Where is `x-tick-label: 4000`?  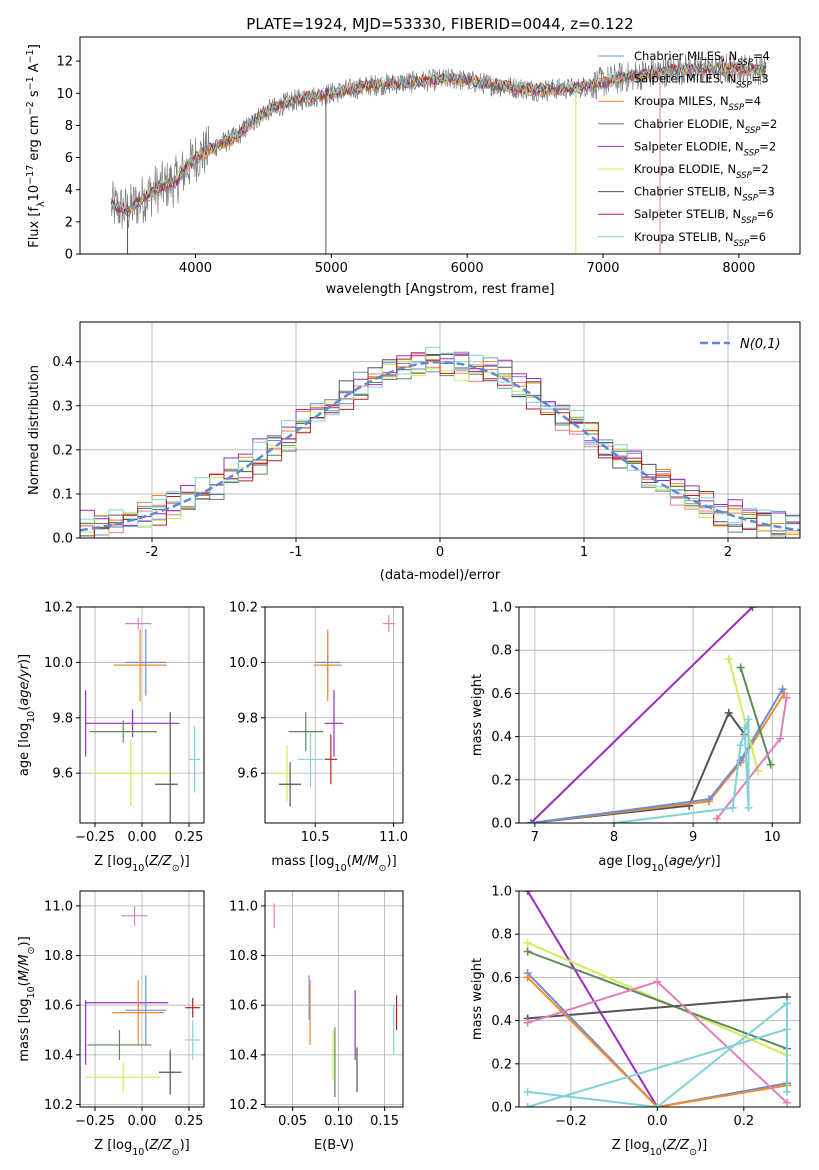 x-tick-label: 4000 is located at coordinates (195, 268).